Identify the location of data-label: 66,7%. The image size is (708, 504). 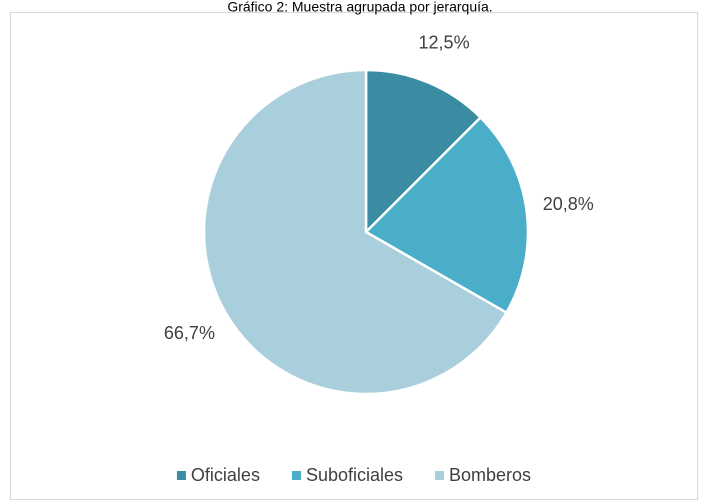
(189, 333).